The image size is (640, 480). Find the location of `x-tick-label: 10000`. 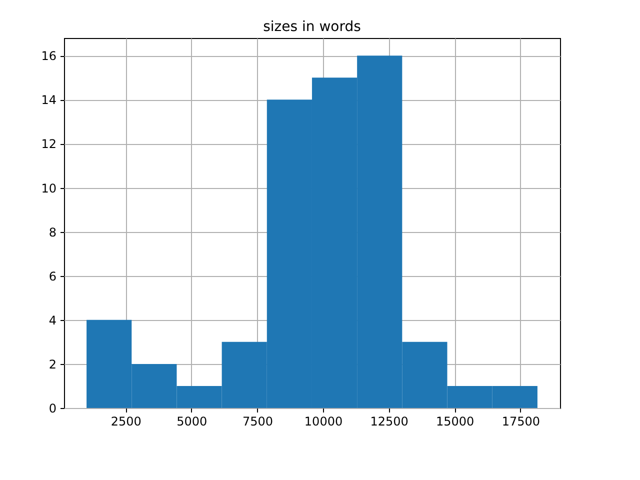

x-tick-label: 10000 is located at coordinates (323, 421).